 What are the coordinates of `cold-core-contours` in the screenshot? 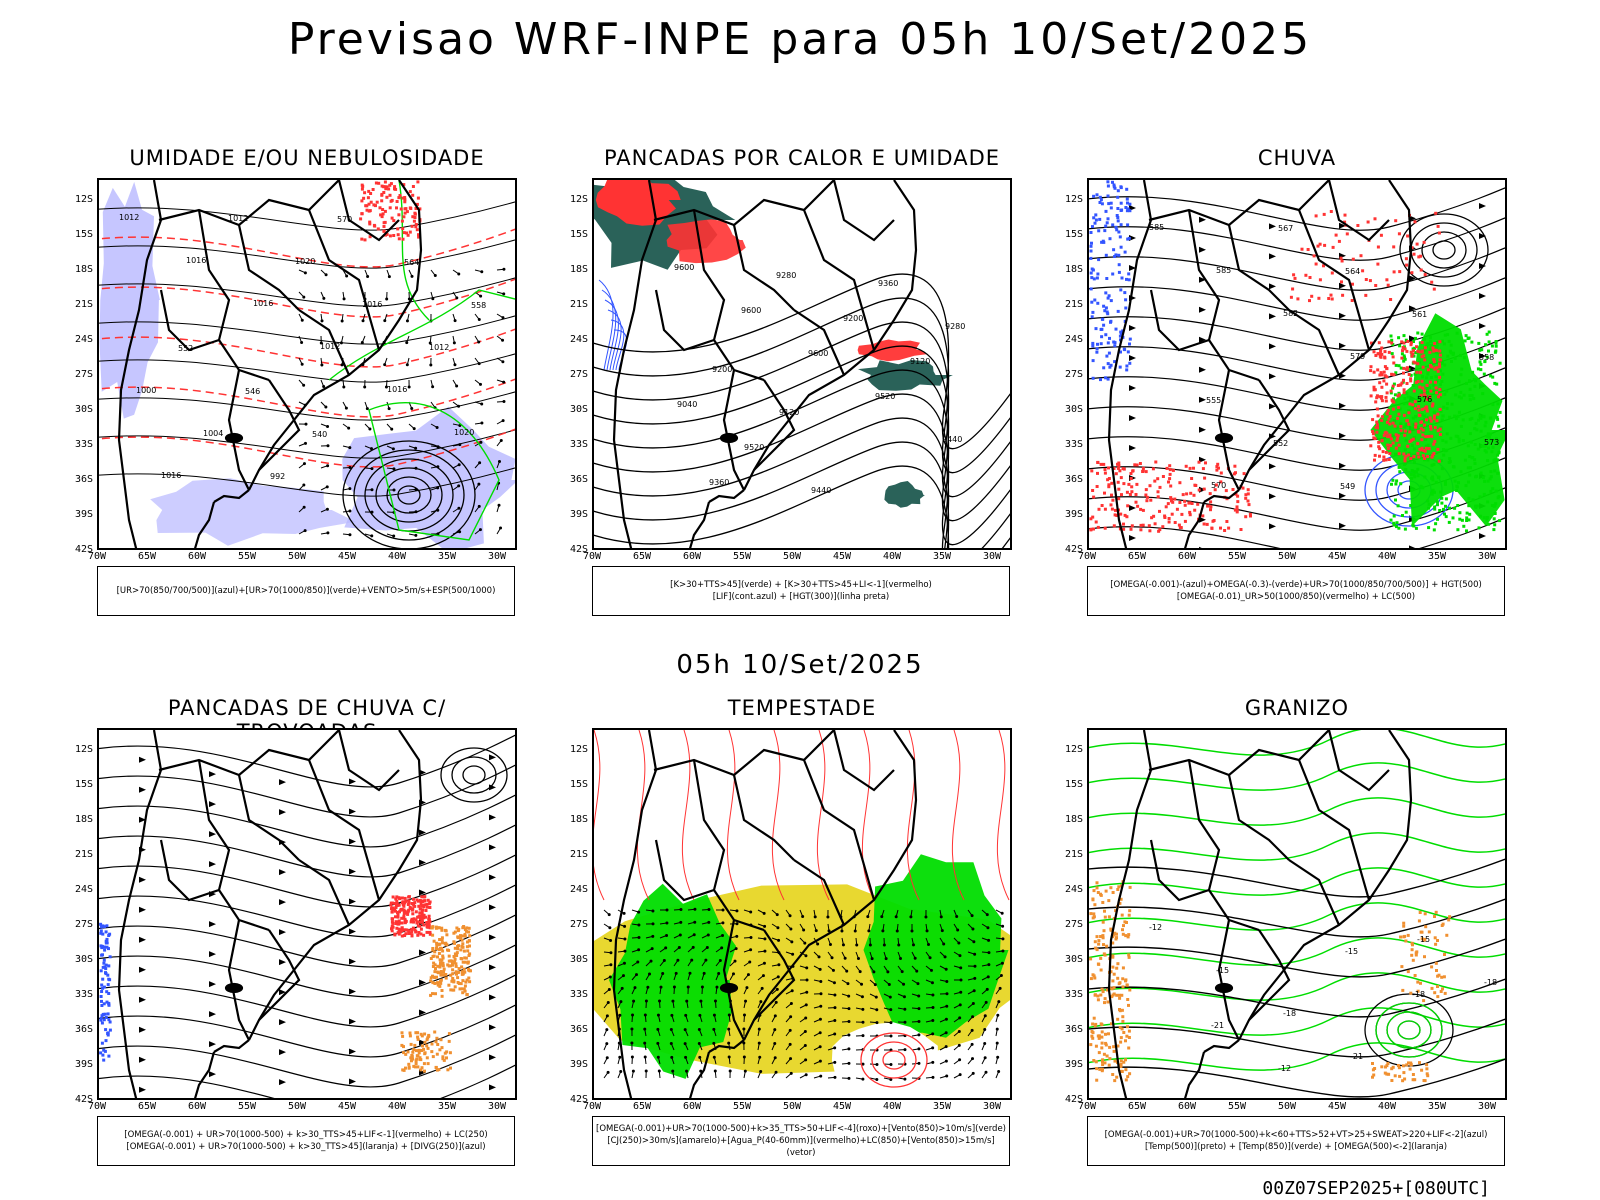 It's located at (1409, 1030).